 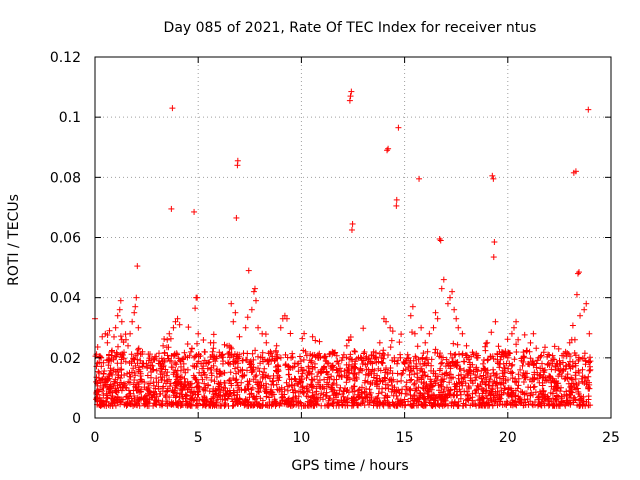 I want to click on y-tick-label: 0.1, so click(x=70, y=118).